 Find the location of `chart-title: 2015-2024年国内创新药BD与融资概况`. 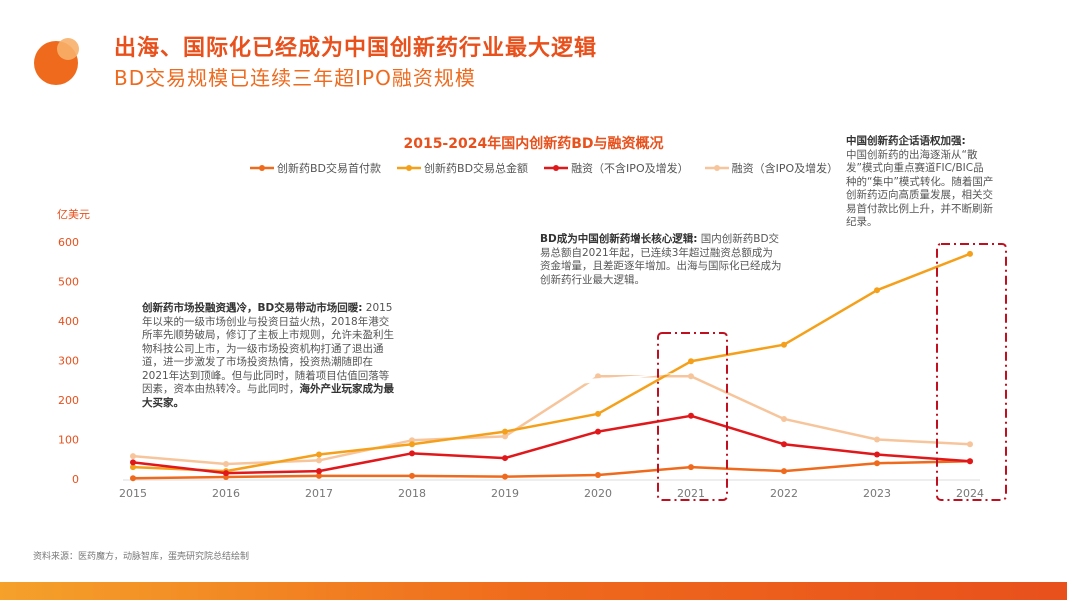

chart-title: 2015-2024年国内创新药BD与融资概况 is located at coordinates (533, 144).